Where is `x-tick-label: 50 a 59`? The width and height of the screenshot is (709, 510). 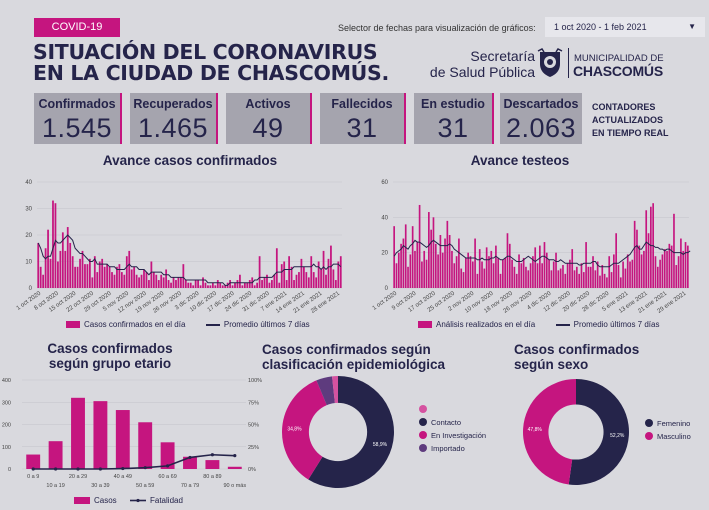
x-tick-label: 50 a 59 is located at coordinates (145, 486).